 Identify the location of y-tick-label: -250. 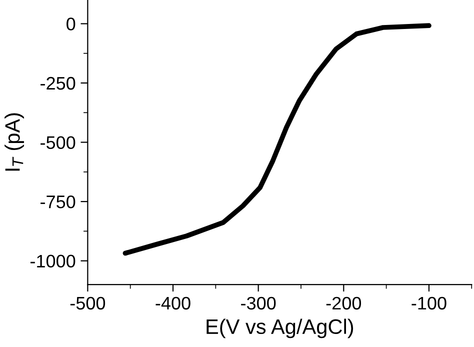
(58, 83).